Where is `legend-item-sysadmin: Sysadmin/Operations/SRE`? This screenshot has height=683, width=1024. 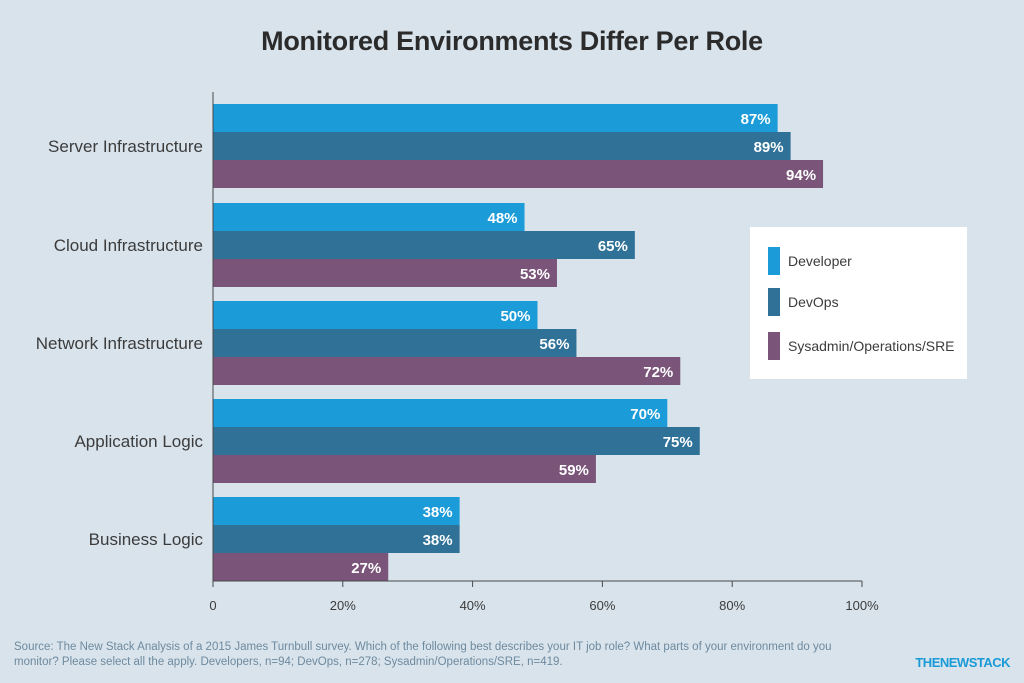 legend-item-sysadmin: Sysadmin/Operations/SRE is located at coordinates (861, 346).